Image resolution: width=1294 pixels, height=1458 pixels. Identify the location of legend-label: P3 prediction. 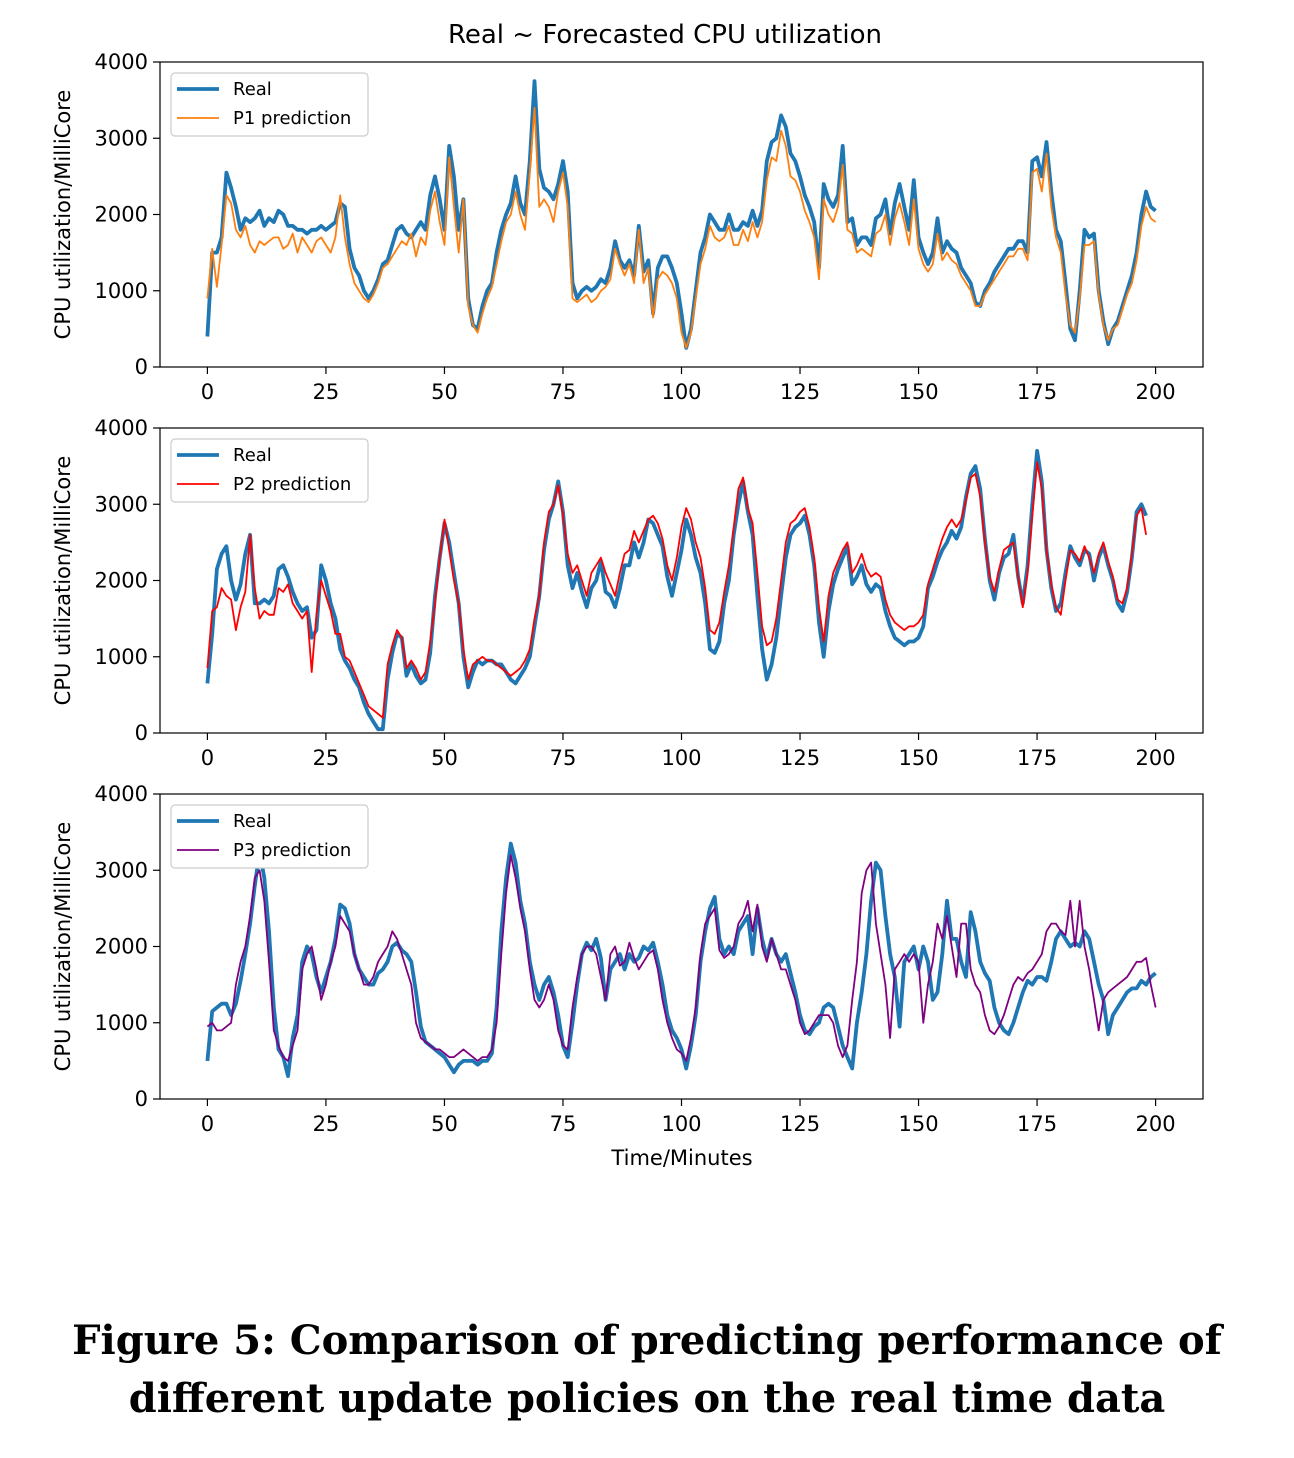
(292, 850).